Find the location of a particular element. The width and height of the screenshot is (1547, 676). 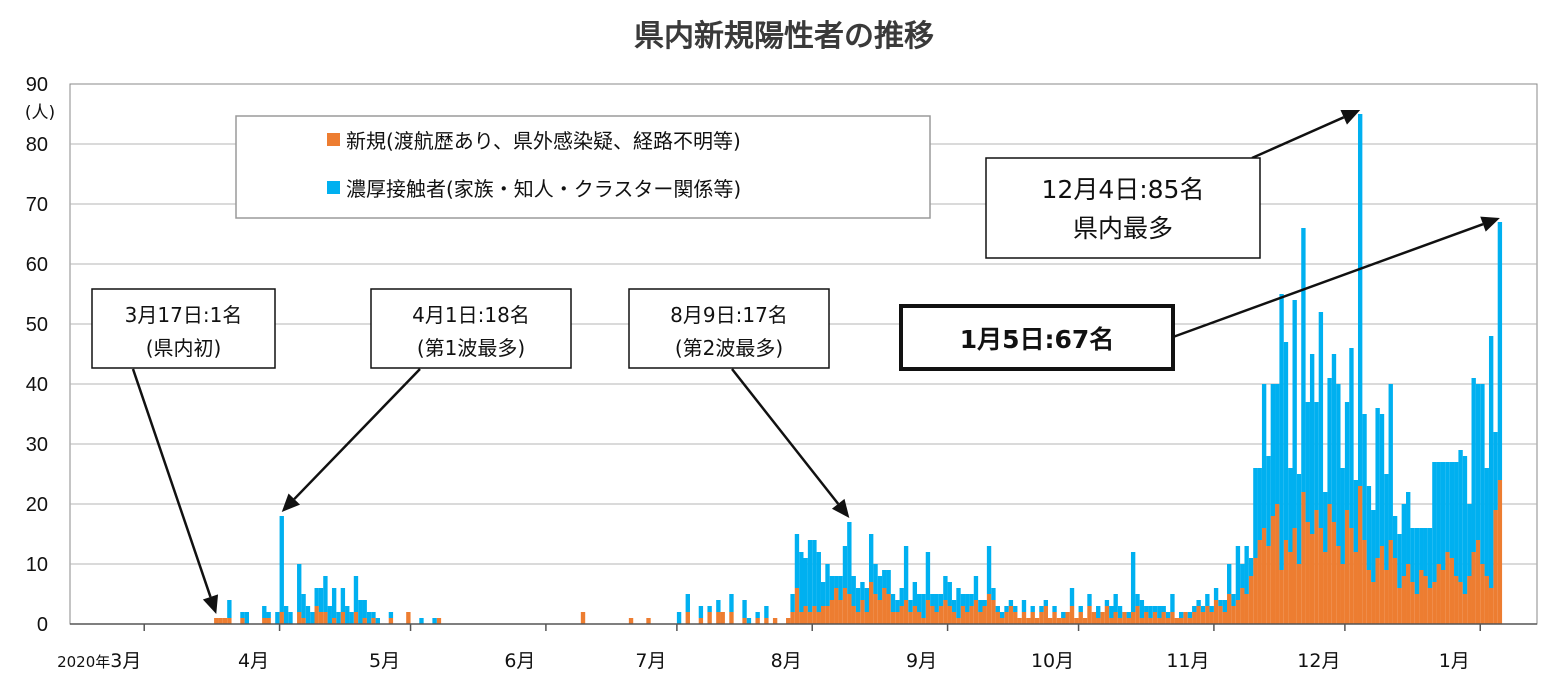

annotation-arrowhead is located at coordinates (210, 604).